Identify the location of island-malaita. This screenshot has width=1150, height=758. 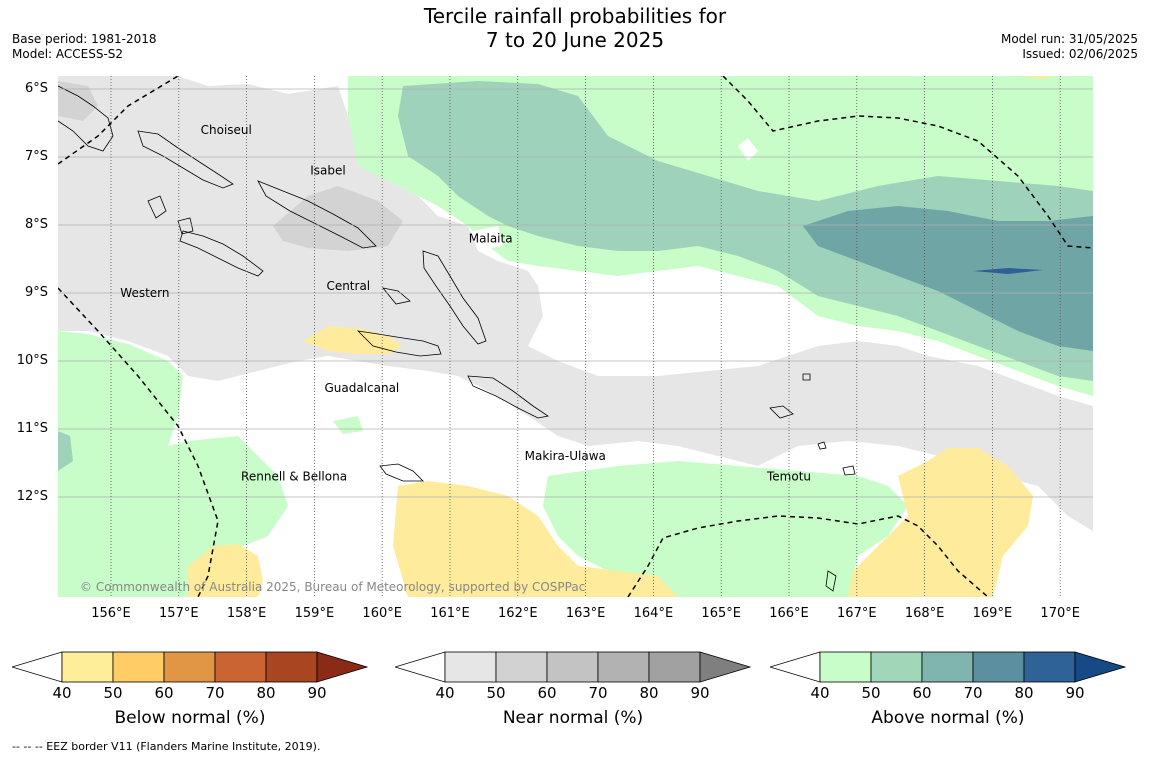
(454, 297).